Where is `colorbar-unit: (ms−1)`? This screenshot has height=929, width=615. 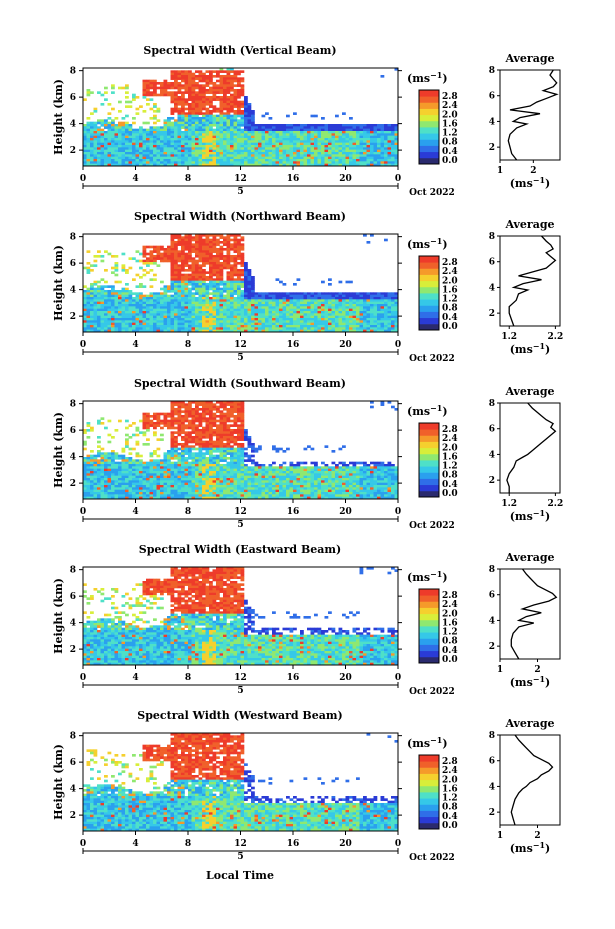
colorbar-unit: (ms−1) is located at coordinates (427, 77).